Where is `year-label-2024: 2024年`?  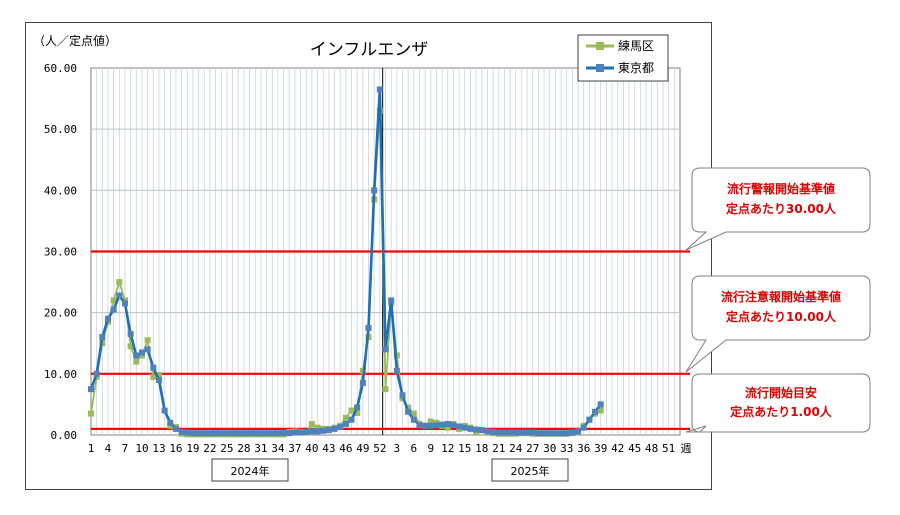
year-label-2024: 2024年 is located at coordinates (250, 471).